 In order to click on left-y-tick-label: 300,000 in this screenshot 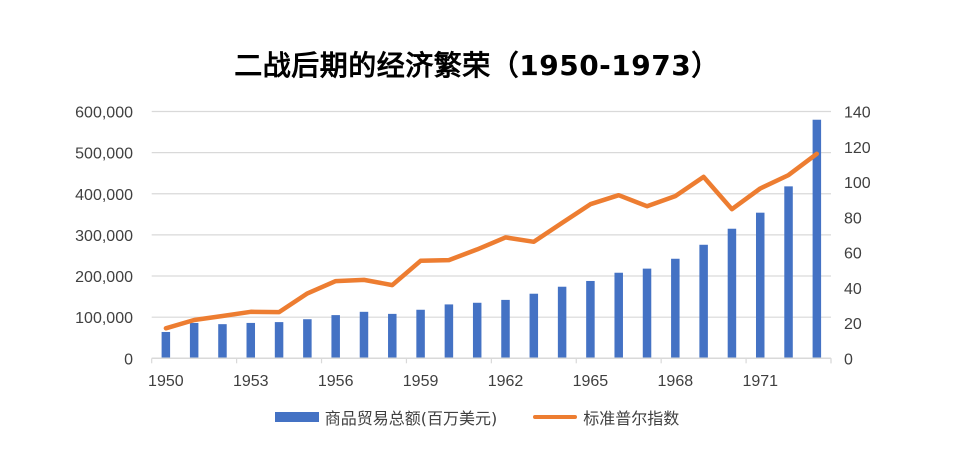, I will do `click(104, 236)`.